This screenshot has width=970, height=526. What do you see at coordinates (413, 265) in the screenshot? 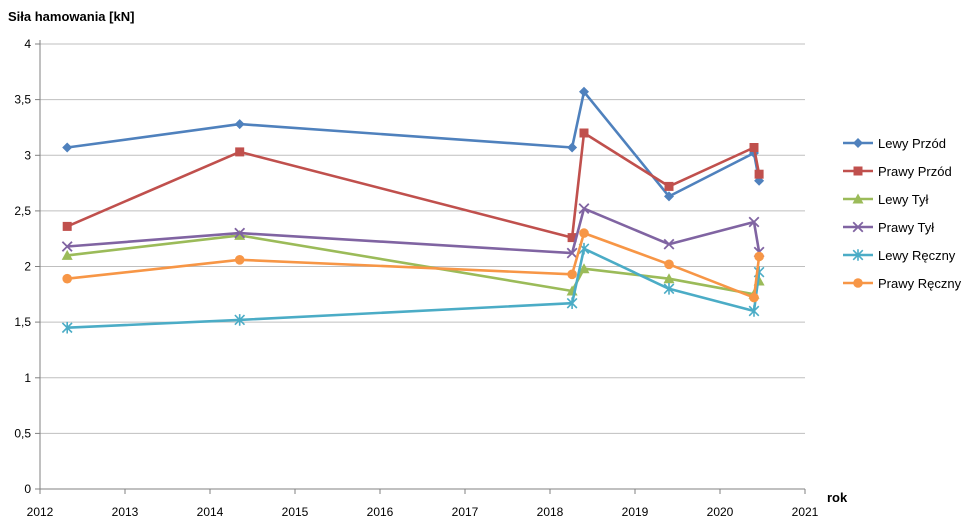
I see `series-prawy-r-czny` at bounding box center [413, 265].